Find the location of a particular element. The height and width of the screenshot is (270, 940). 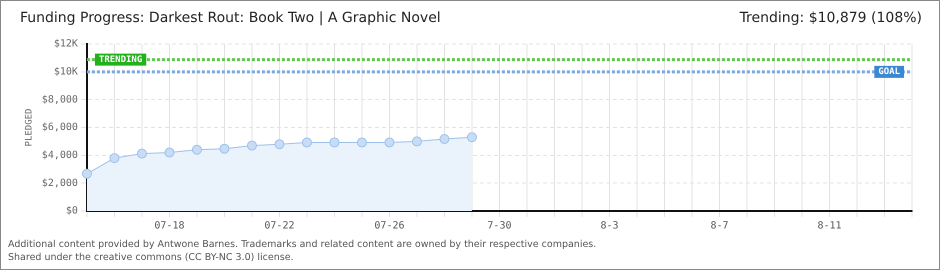

text: Trending: $10,879 (108%) is located at coordinates (831, 18).